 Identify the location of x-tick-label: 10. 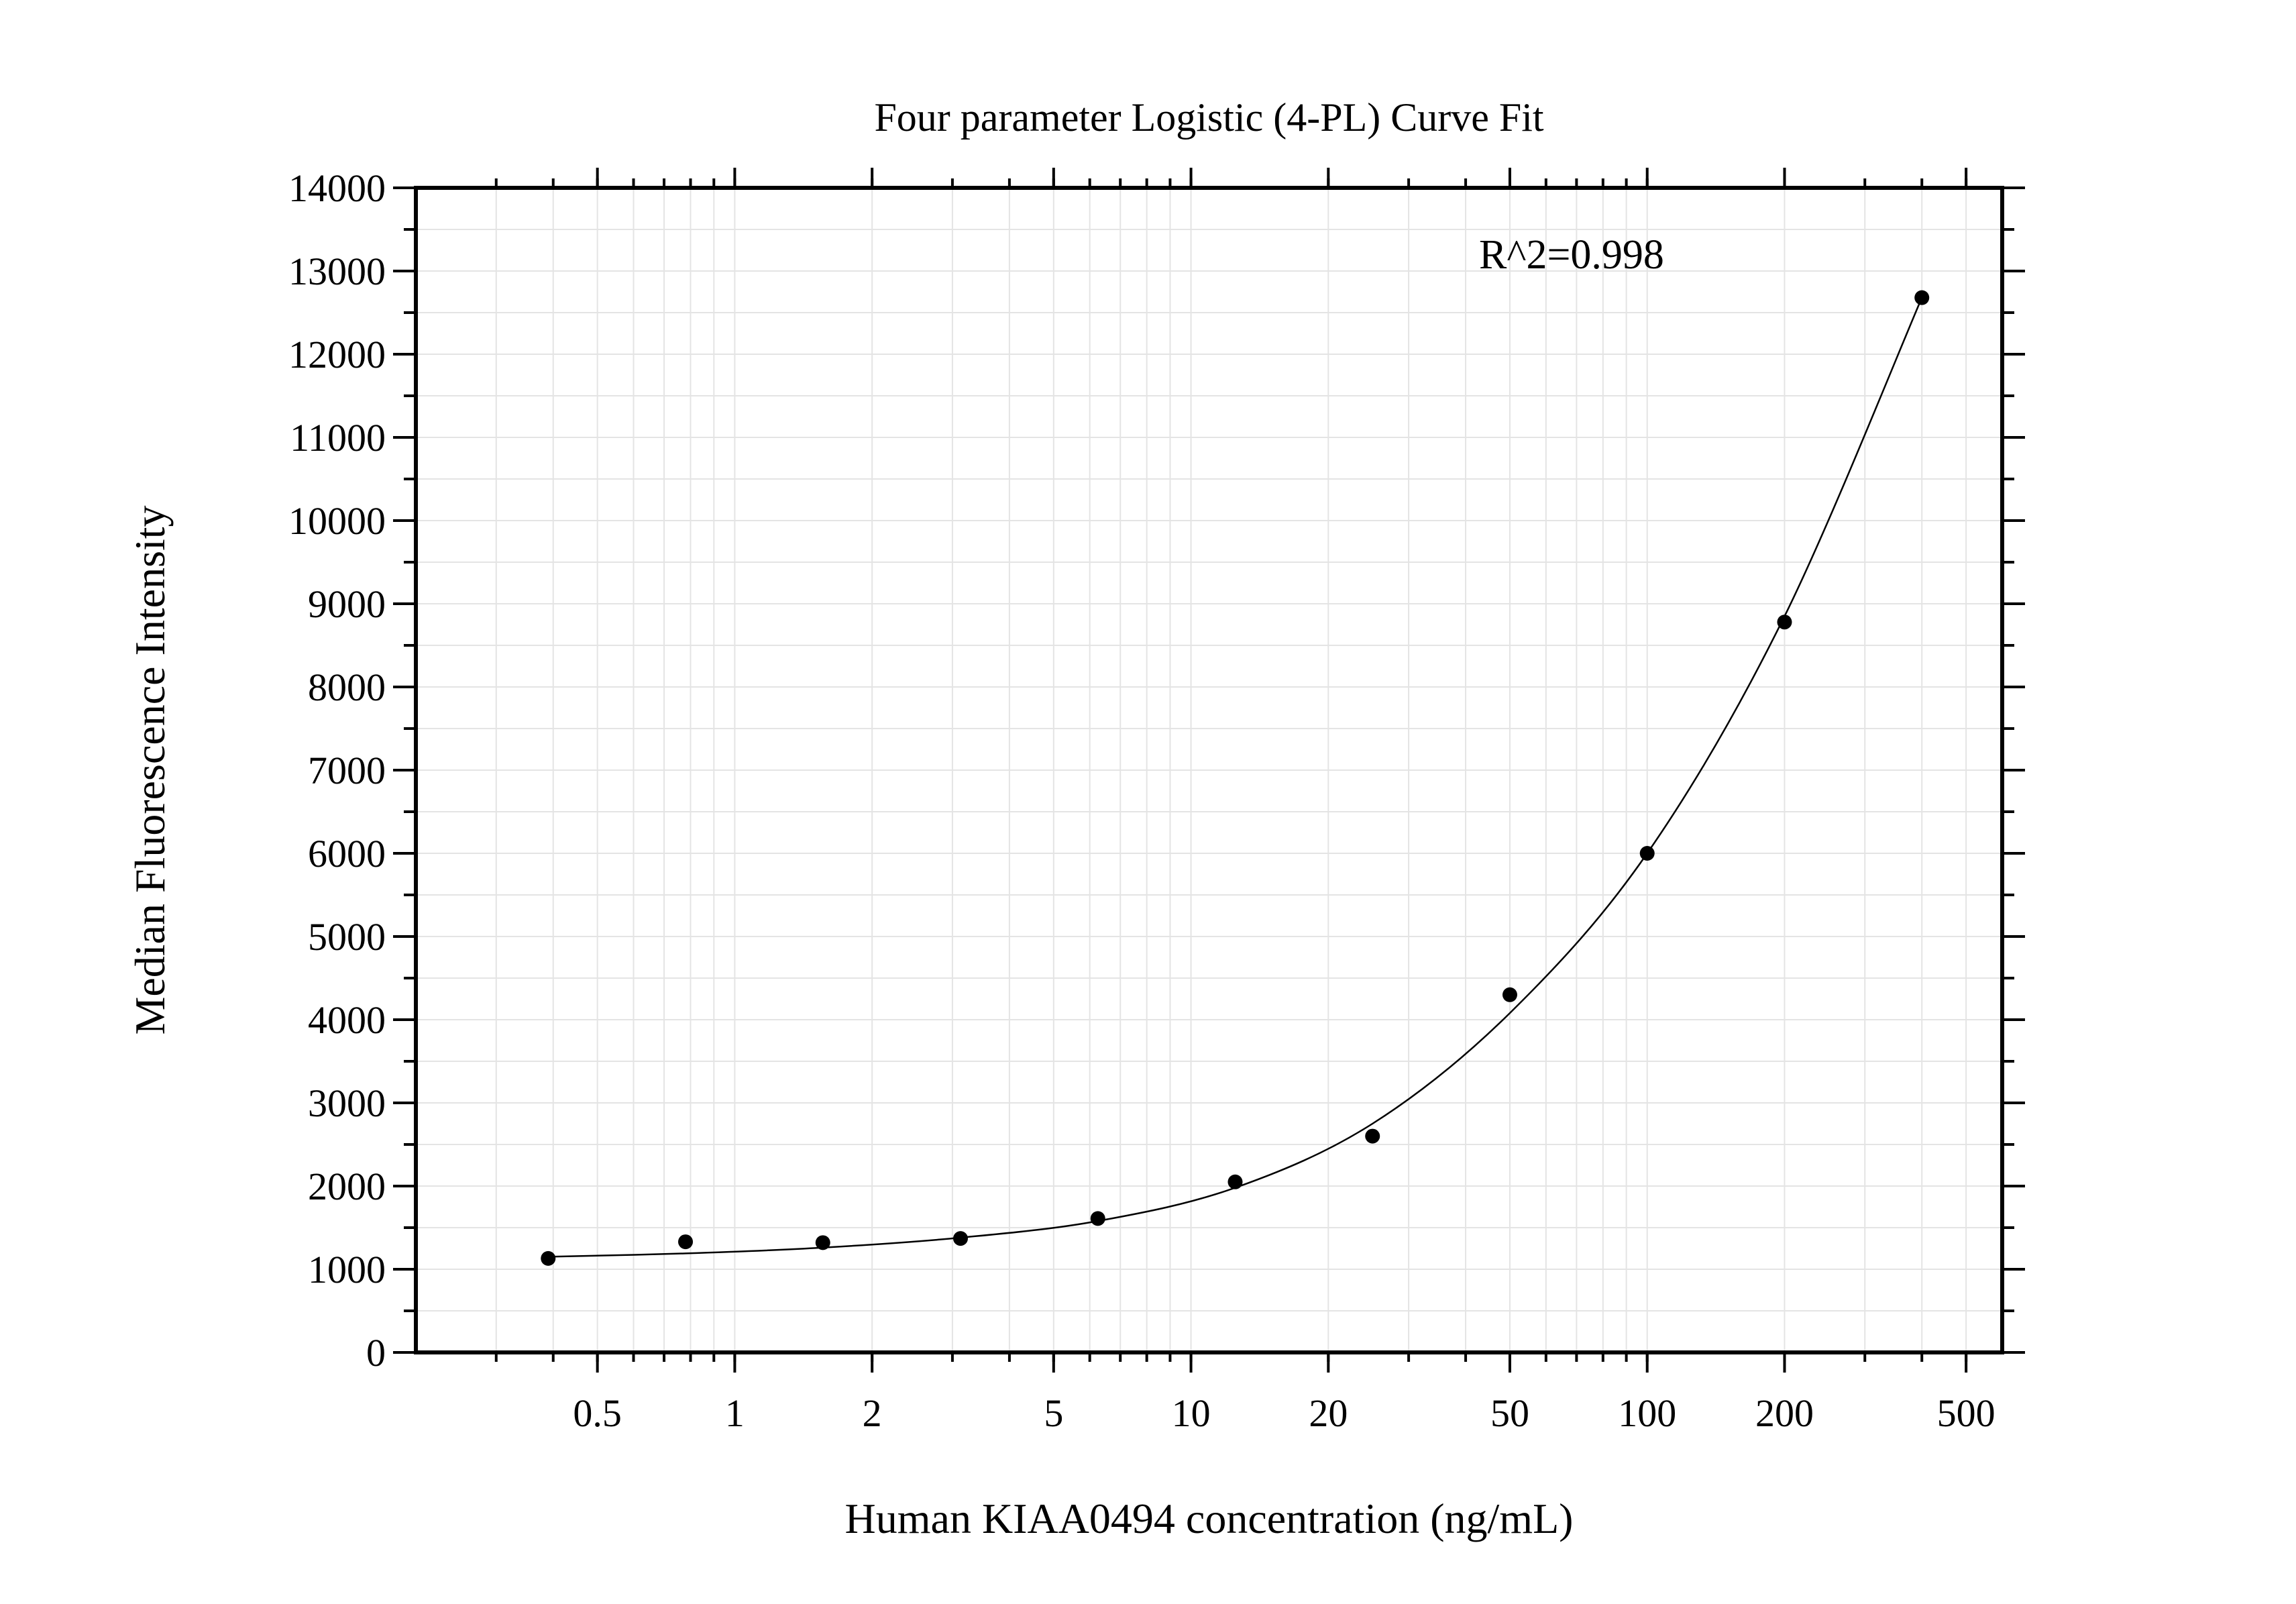
(1191, 1413).